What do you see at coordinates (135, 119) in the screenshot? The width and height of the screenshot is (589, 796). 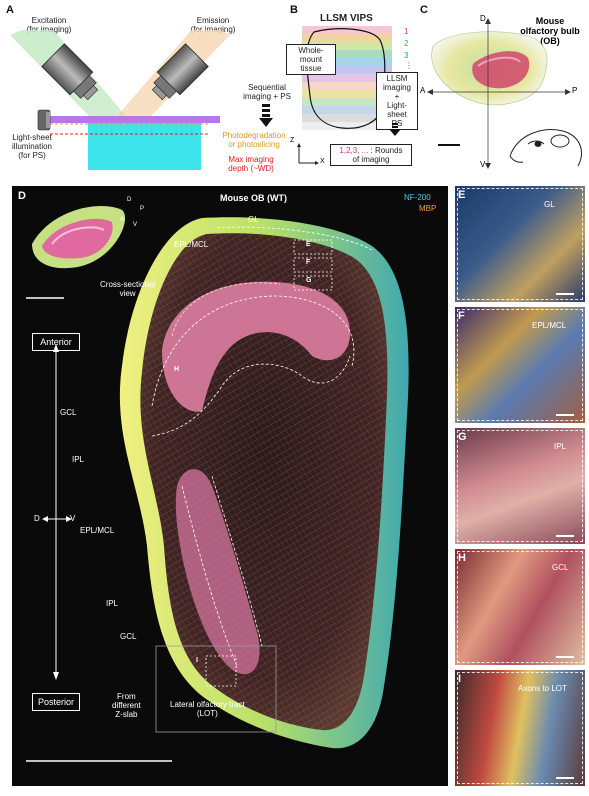 I see `lightsheet-beam` at bounding box center [135, 119].